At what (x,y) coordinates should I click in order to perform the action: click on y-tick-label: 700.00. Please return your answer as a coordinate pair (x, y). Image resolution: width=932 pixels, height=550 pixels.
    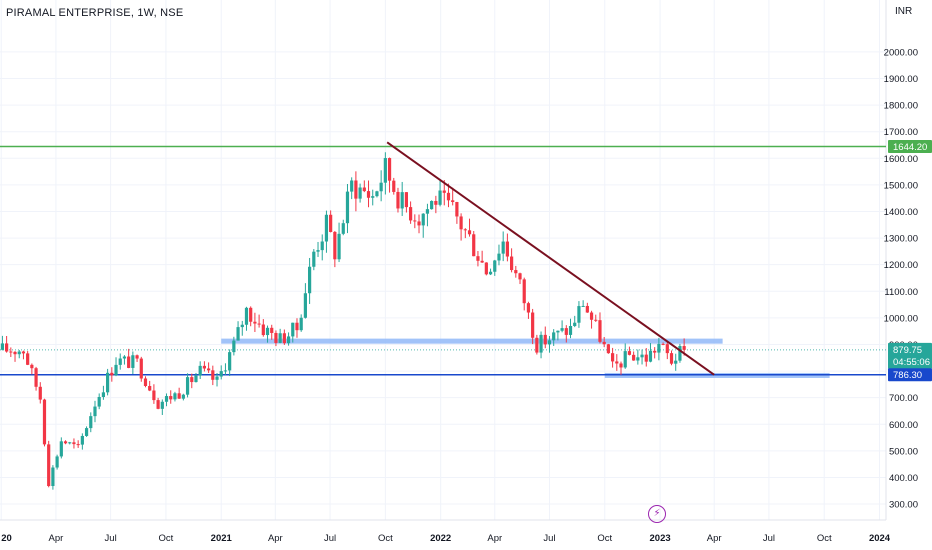
    Looking at the image, I should click on (903, 398).